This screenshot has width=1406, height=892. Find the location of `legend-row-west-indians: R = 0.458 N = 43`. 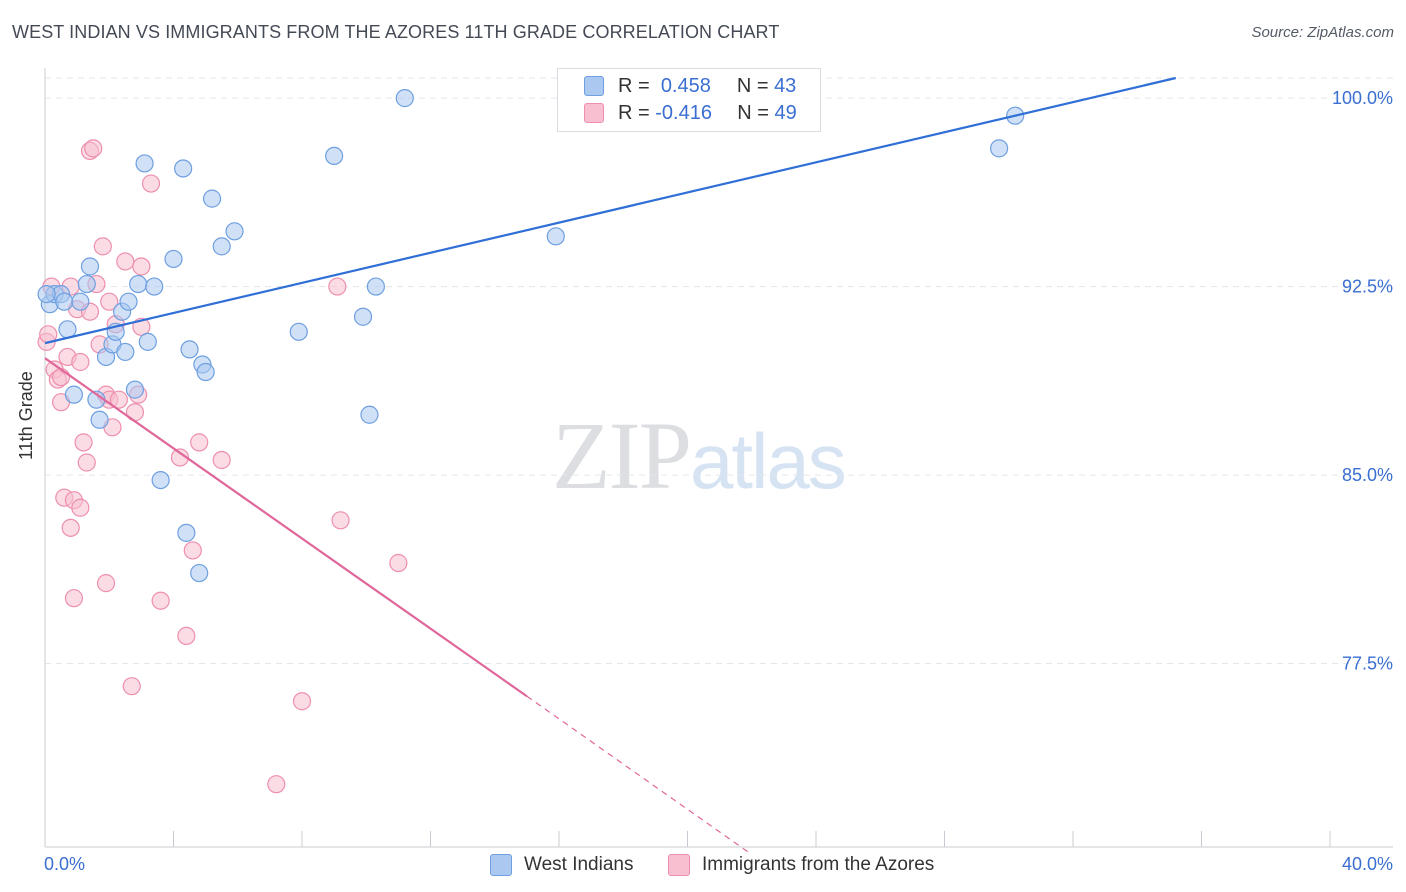

legend-row-west-indians: R = 0.458 N = 43 is located at coordinates (690, 86).